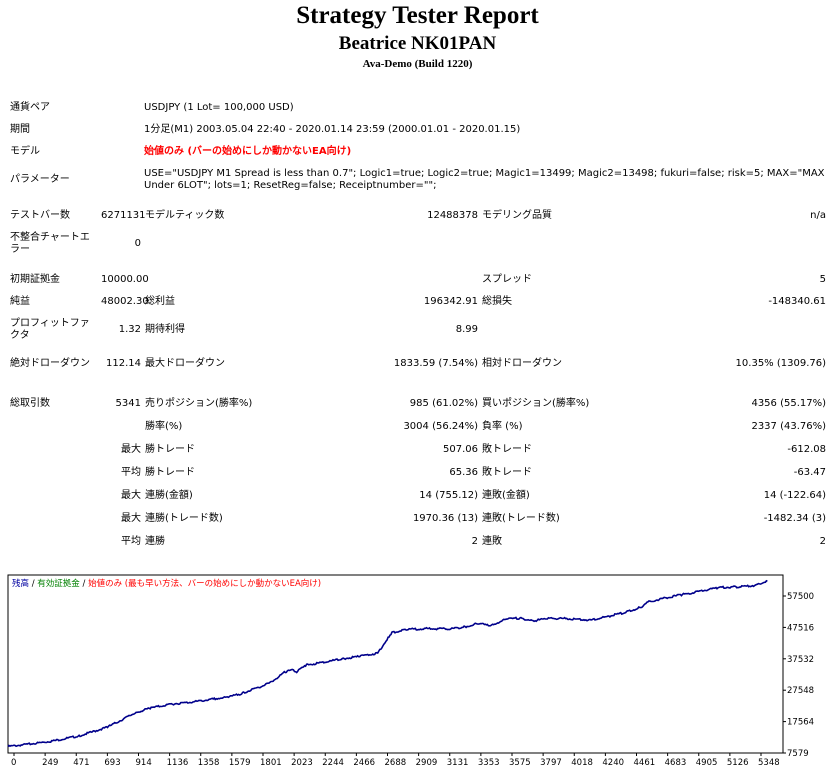 This screenshot has width=835, height=773. Describe the element at coordinates (645, 763) in the screenshot. I see `x-tick-label-20: 4461` at that location.